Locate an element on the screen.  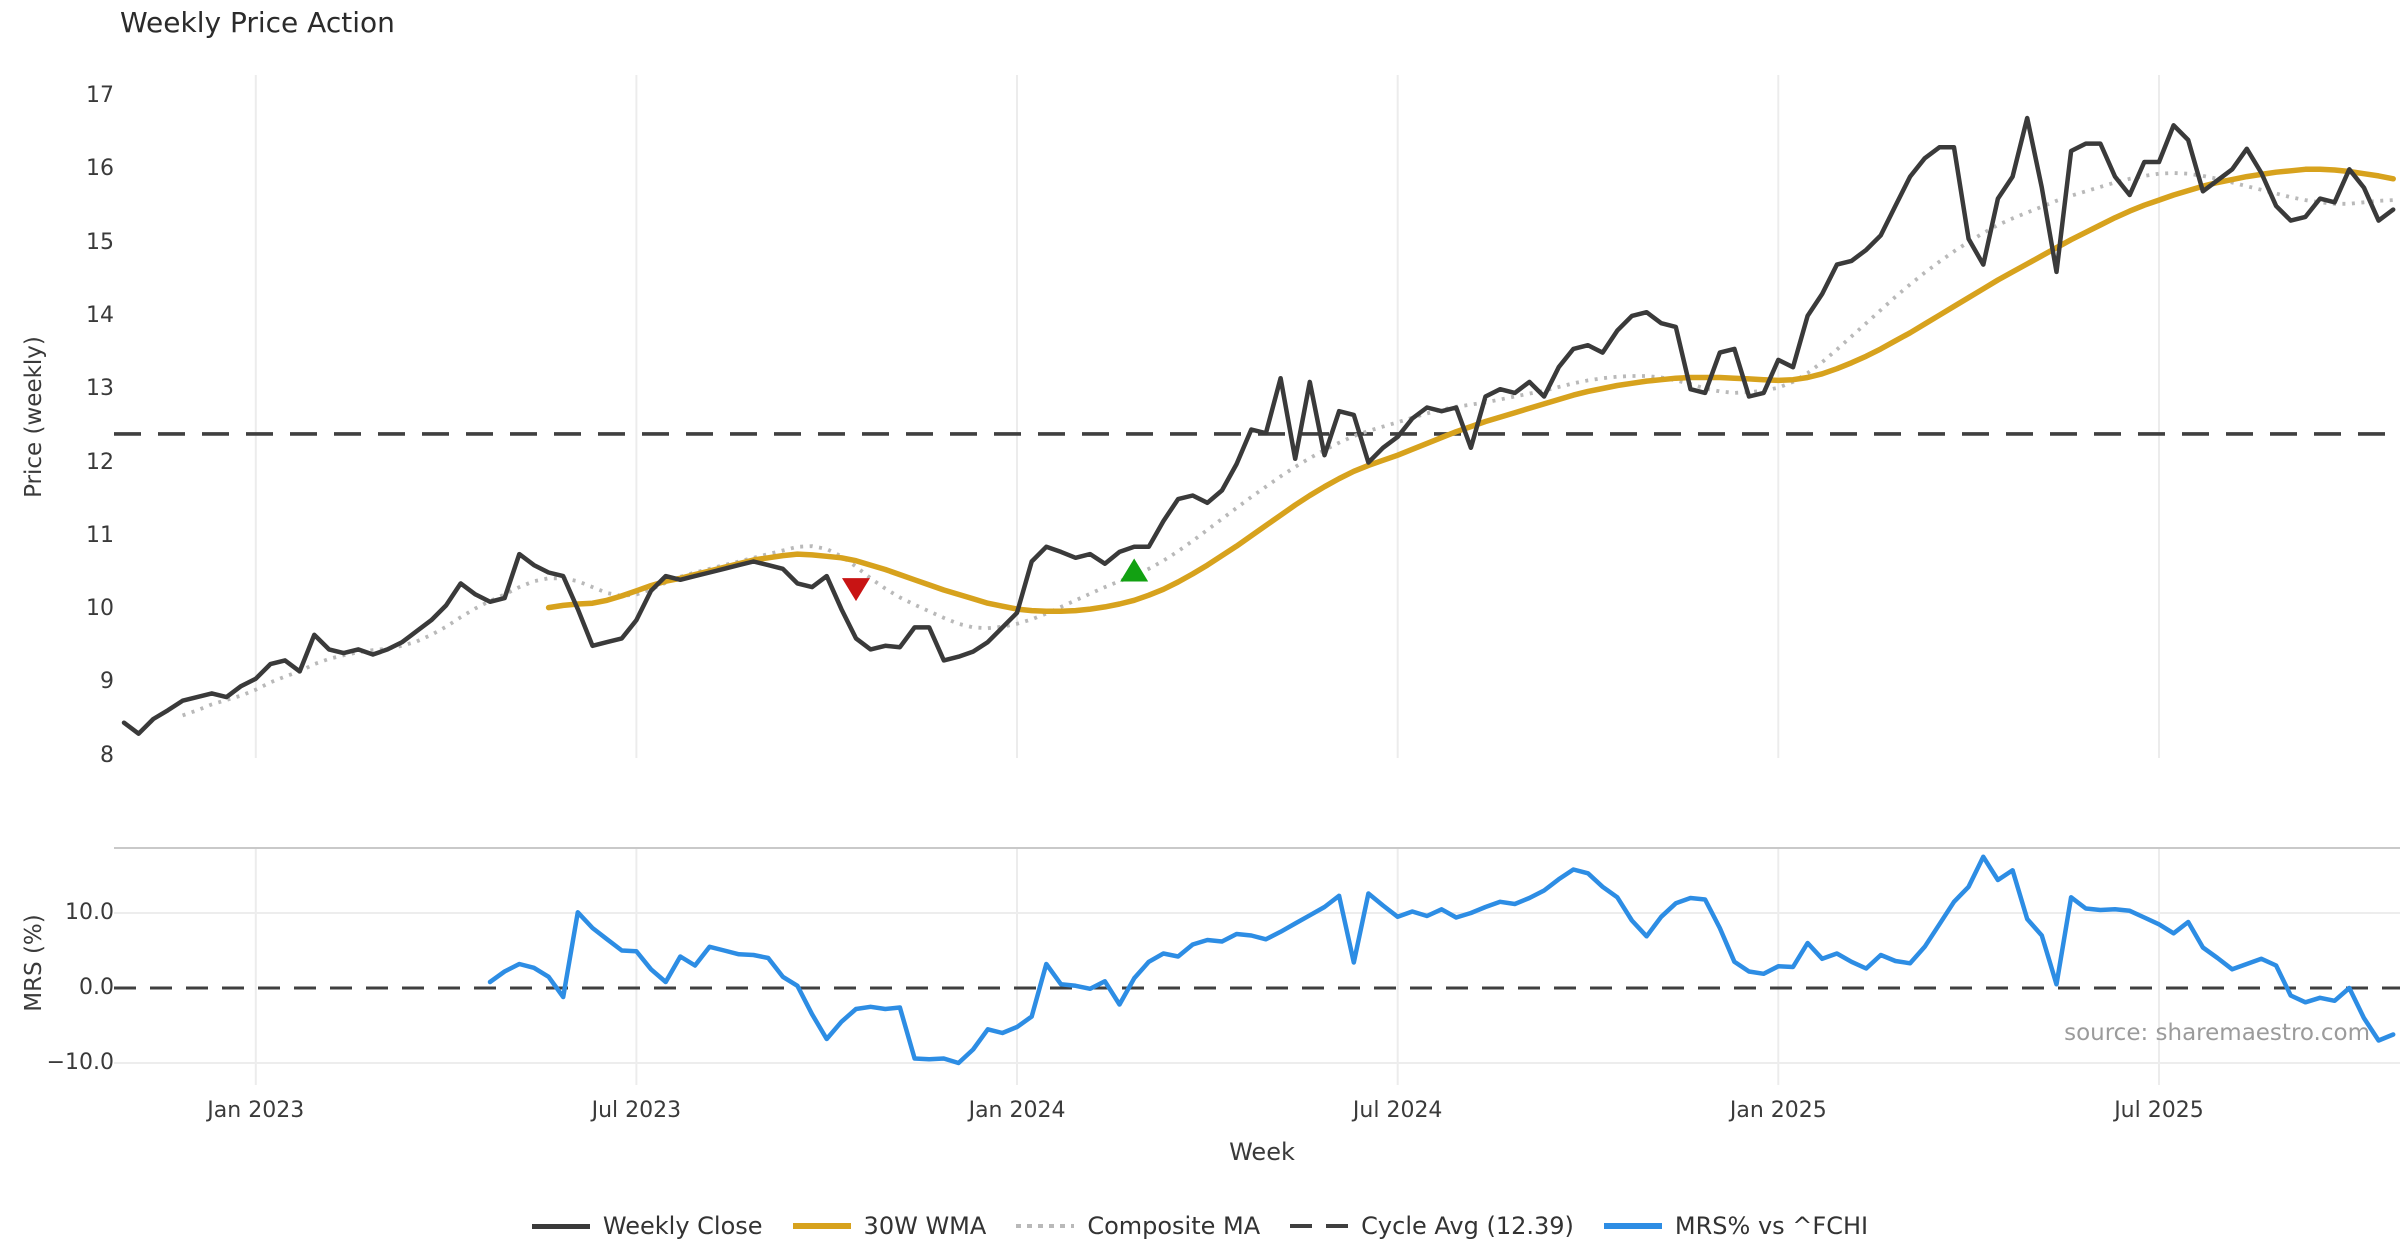
price-ytick-11: 11 is located at coordinates (100, 535).